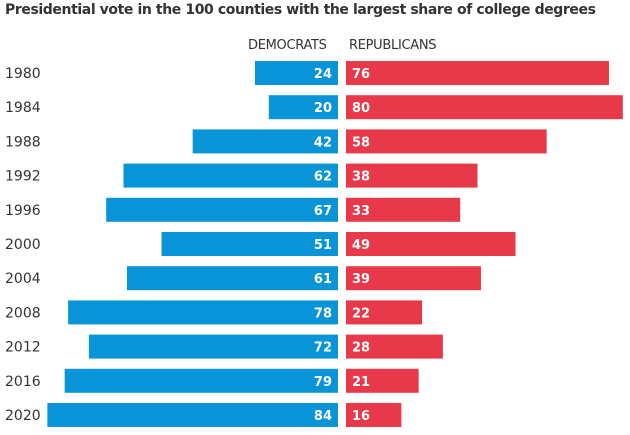  I want to click on democrats-header: DEMOCRATS, so click(287, 45).